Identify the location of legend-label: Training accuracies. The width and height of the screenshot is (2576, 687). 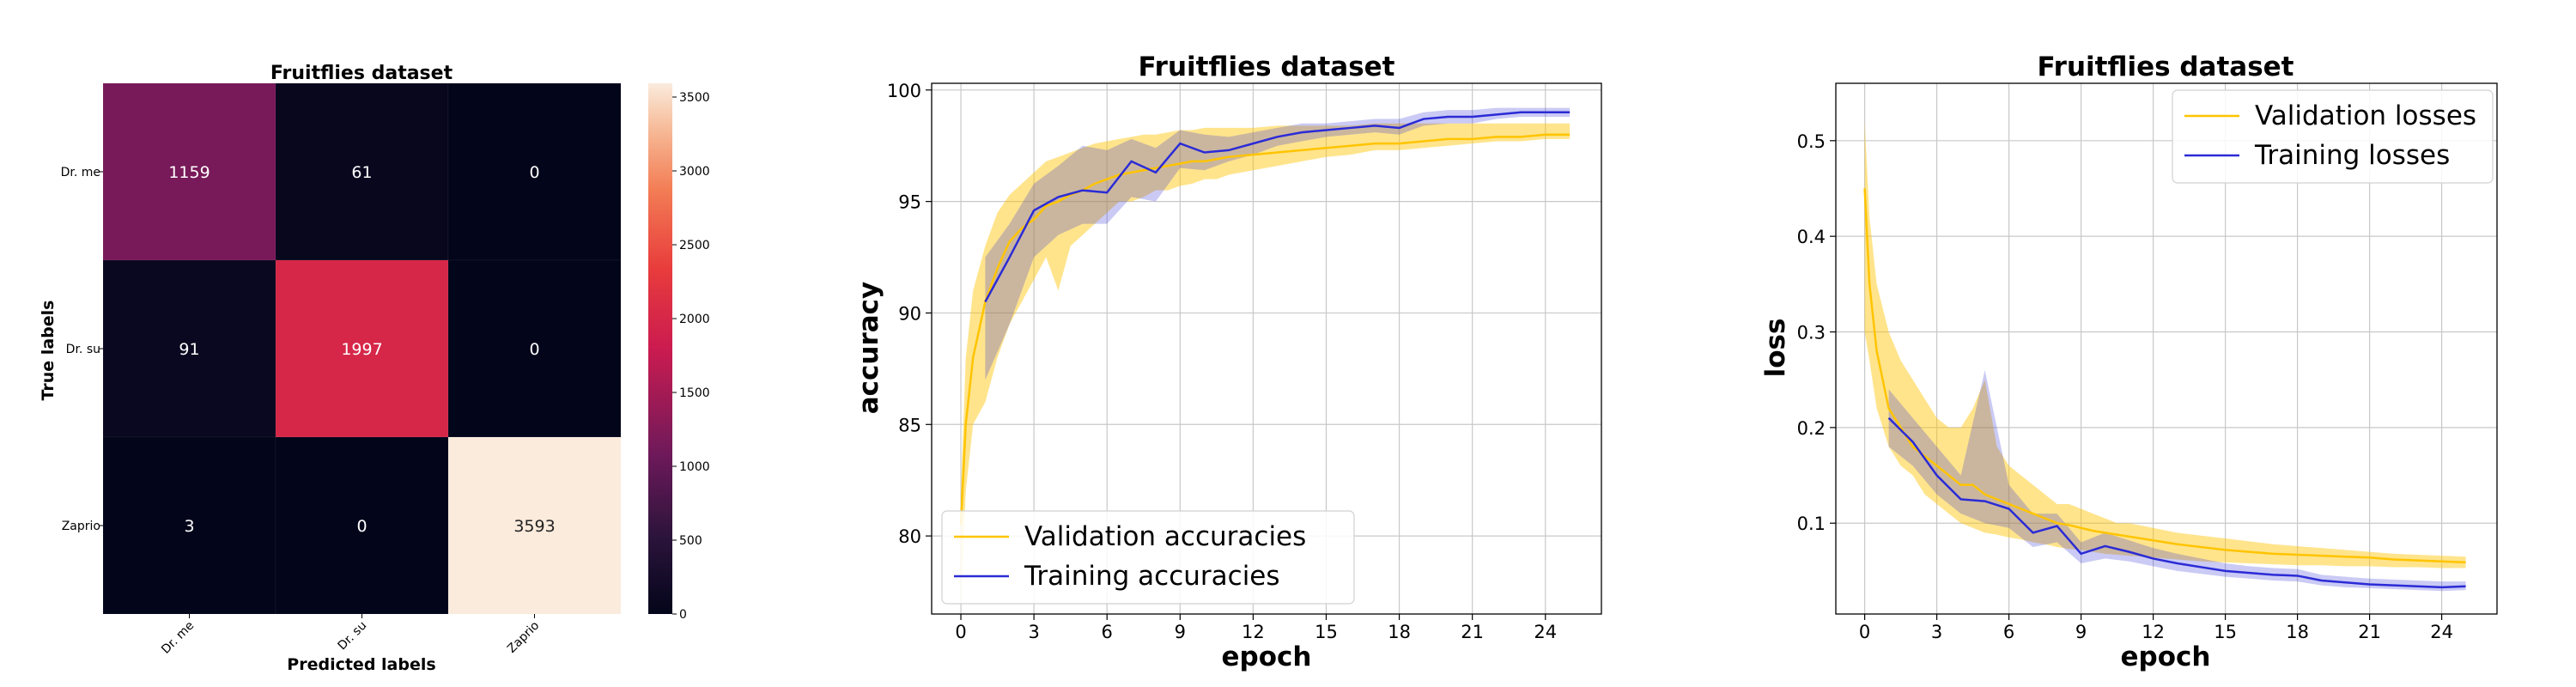
(1152, 576).